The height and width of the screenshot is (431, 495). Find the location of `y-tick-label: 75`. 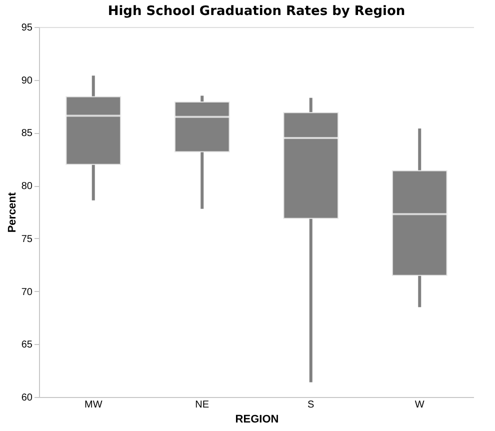

y-tick-label: 75 is located at coordinates (27, 239).